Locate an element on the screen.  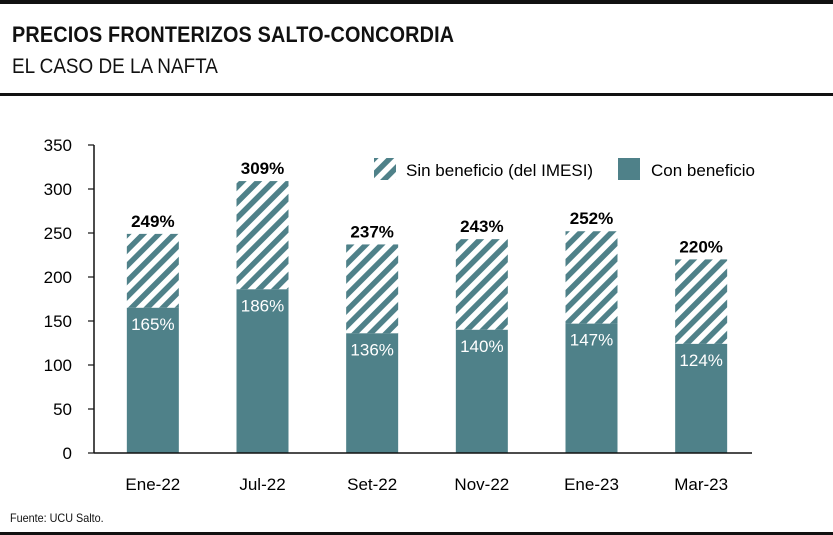
bar-total-label: 243% is located at coordinates (481, 226).